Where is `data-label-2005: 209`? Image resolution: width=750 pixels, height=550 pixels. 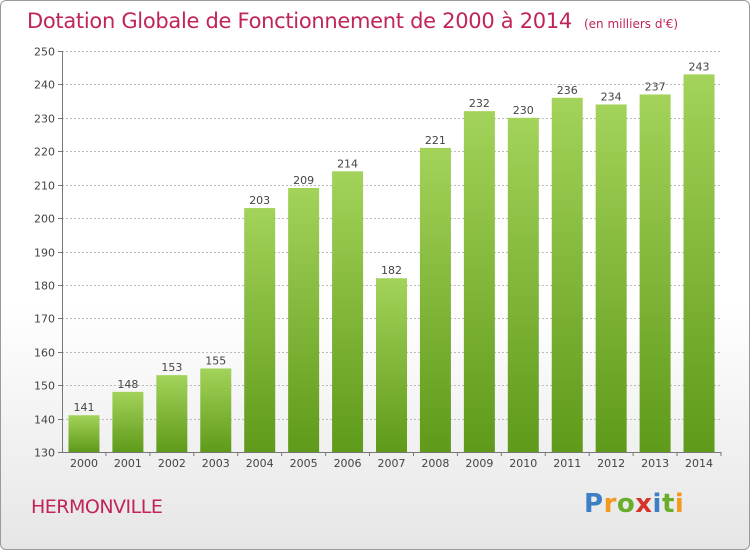
data-label-2005: 209 is located at coordinates (303, 180).